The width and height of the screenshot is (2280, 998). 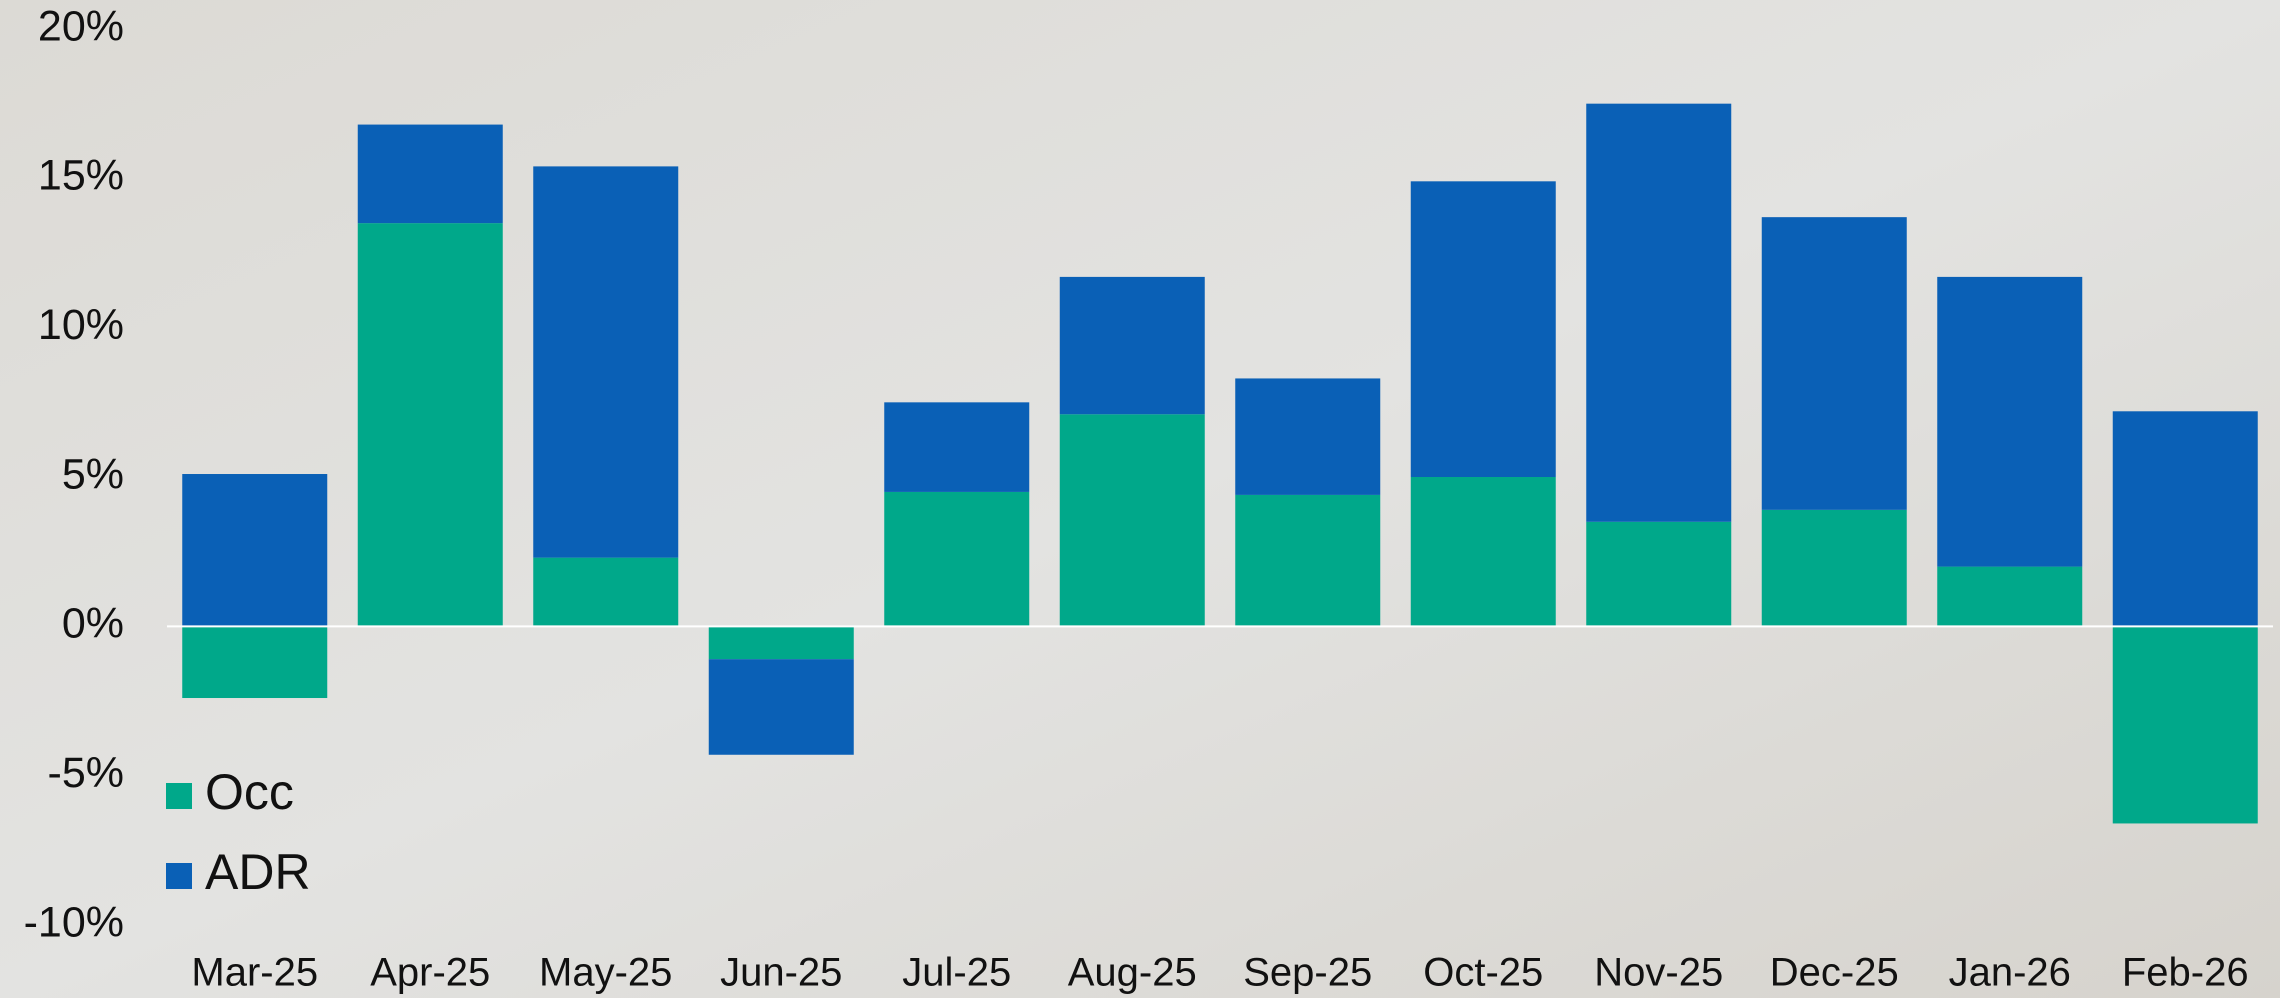 What do you see at coordinates (81, 325) in the screenshot?
I see `y-tick-label: 10%` at bounding box center [81, 325].